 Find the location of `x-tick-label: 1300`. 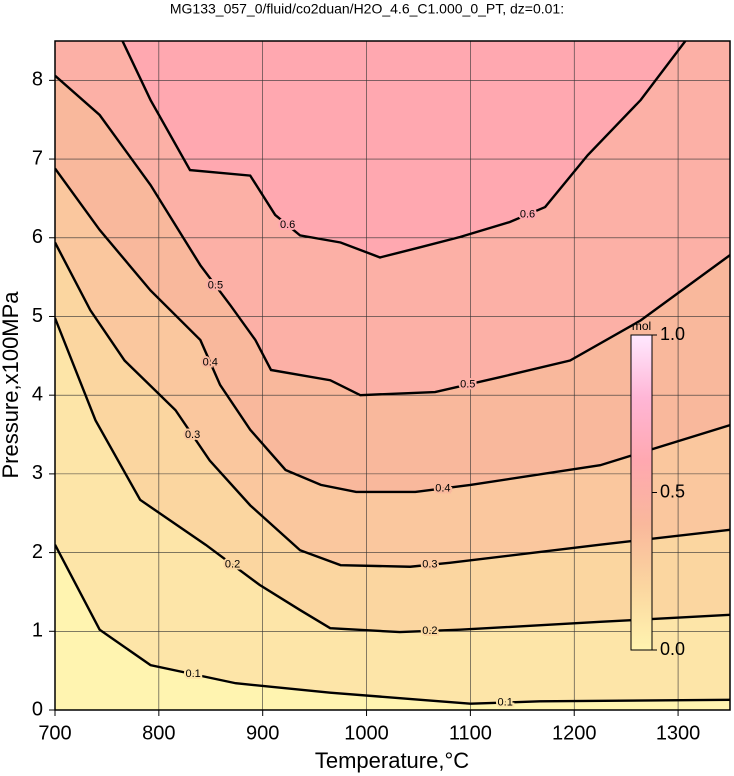

x-tick-label: 1300 is located at coordinates (678, 733).